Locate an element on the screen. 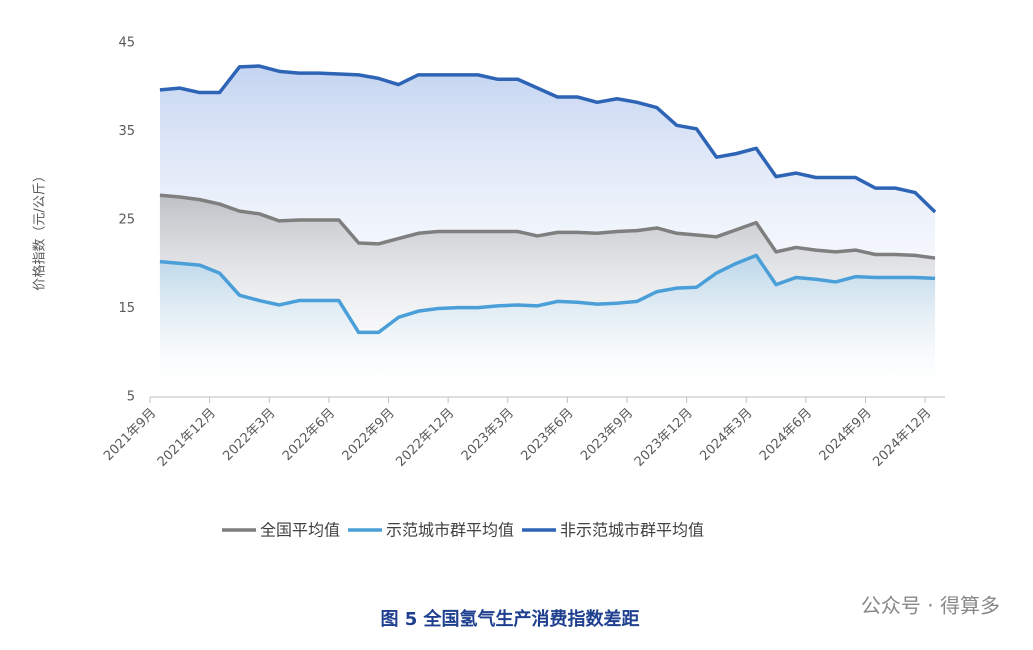  legend-label: 示范城市群平均值 is located at coordinates (450, 530).